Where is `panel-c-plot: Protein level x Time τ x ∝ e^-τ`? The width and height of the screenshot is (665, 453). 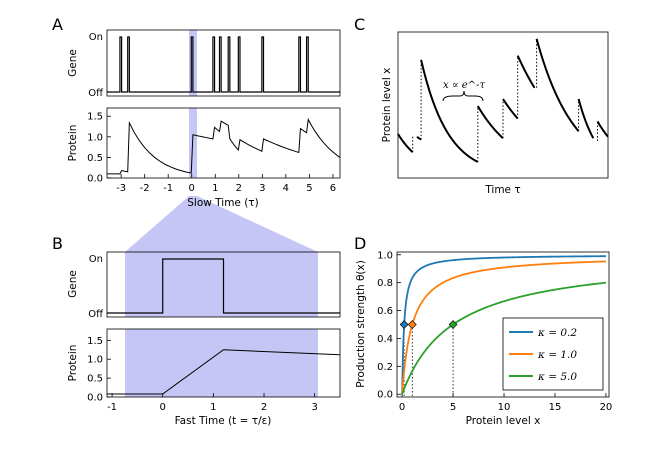 panel-c-plot: Protein level x Time τ x ∝ e^-τ is located at coordinates (495, 113).